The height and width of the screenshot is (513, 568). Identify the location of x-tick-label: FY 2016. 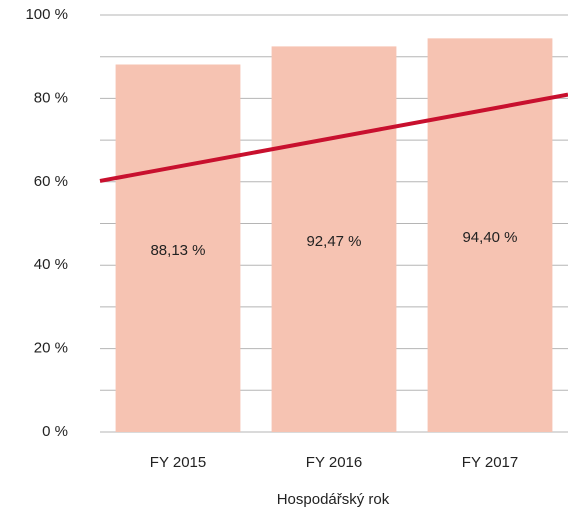
(334, 462).